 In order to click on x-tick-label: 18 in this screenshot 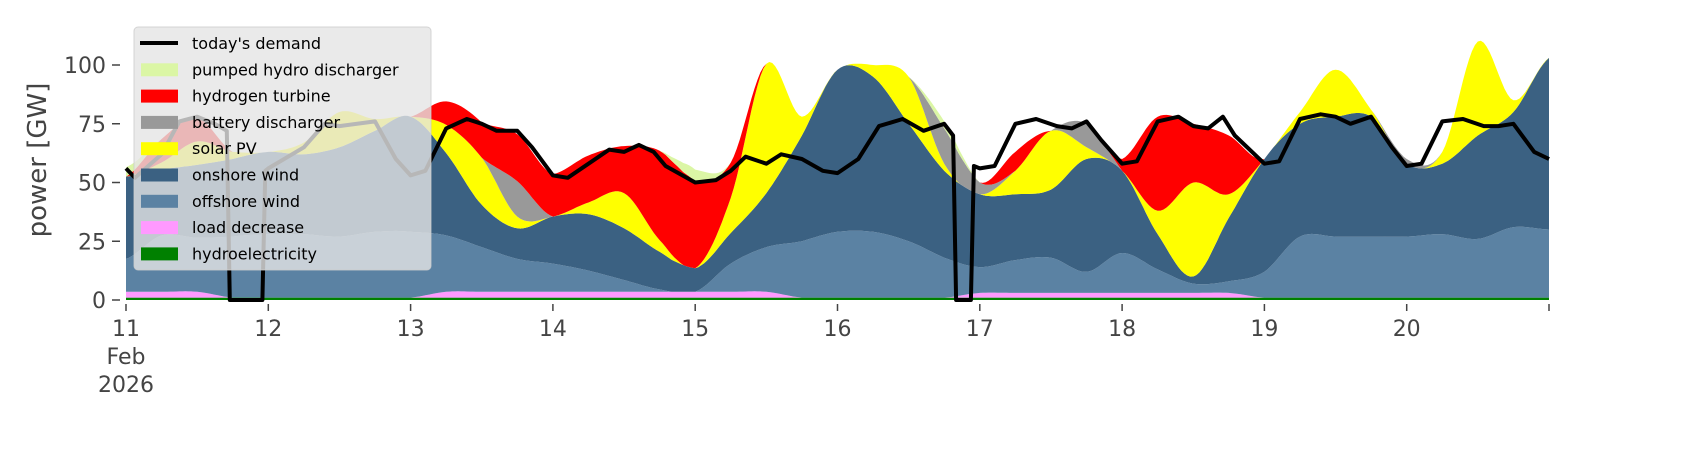, I will do `click(1122, 329)`.